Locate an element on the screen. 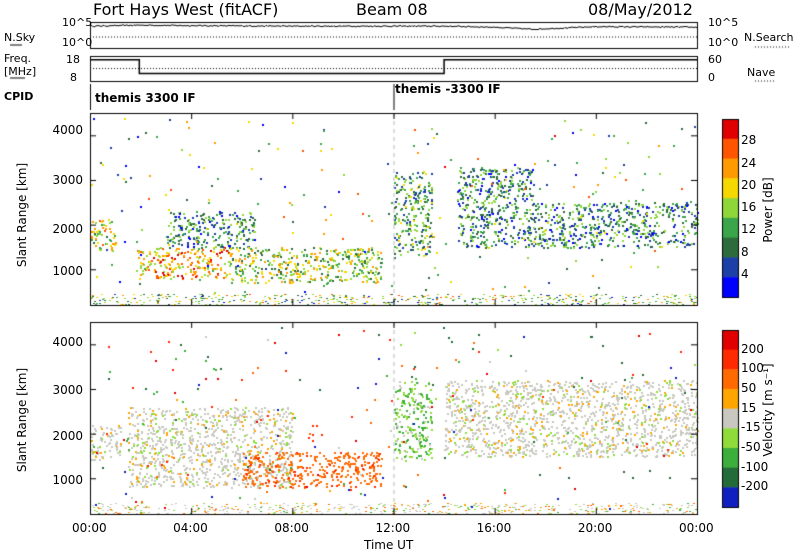 This screenshot has height=554, width=800. nsky-label: N.Sky is located at coordinates (20, 37).